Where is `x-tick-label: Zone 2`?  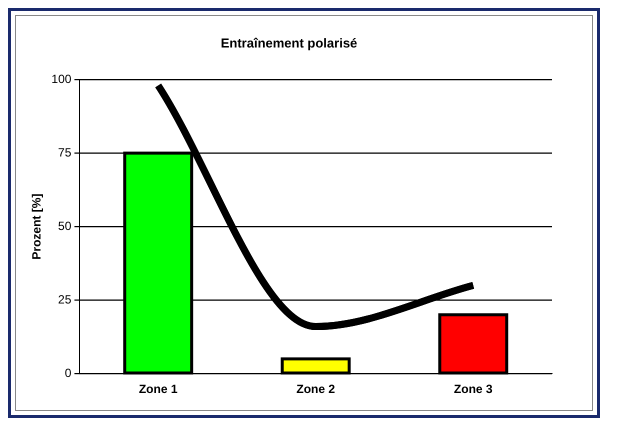 x-tick-label: Zone 2 is located at coordinates (316, 389).